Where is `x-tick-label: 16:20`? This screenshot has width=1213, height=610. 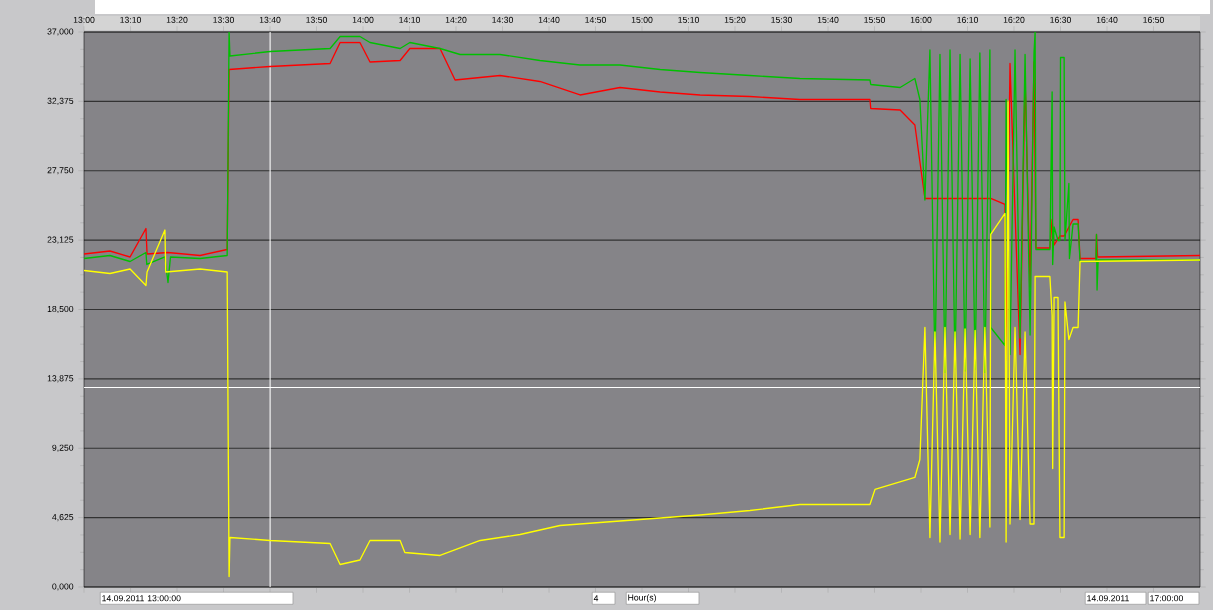 x-tick-label: 16:20 is located at coordinates (1014, 19).